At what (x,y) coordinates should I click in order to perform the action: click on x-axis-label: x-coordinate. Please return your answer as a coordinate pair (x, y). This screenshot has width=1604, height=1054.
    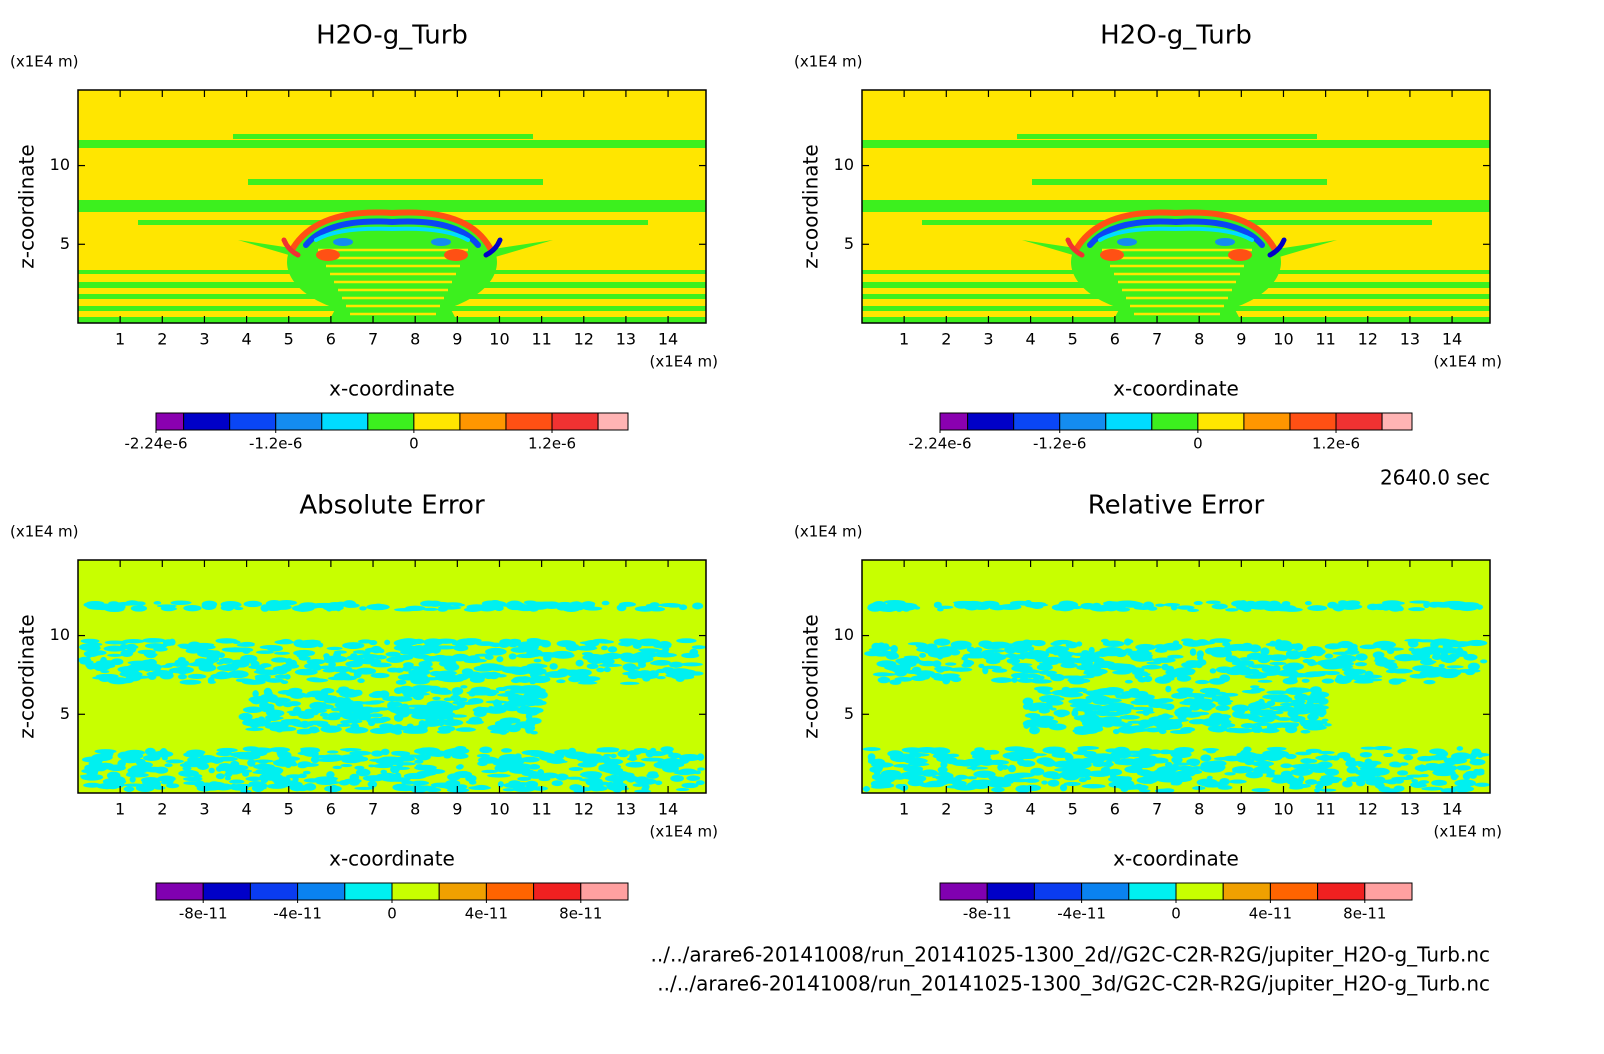
    Looking at the image, I should click on (1176, 389).